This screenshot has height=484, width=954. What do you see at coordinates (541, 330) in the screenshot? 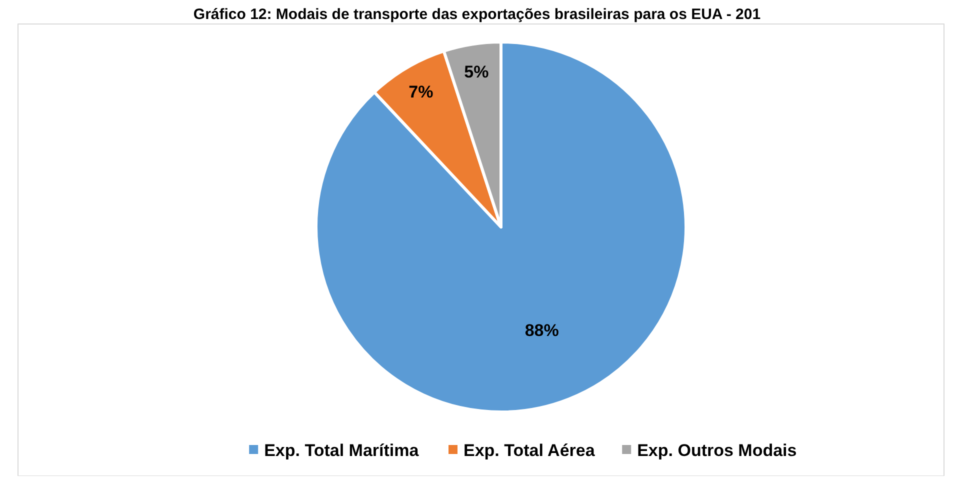
I see `data-label: 88%` at bounding box center [541, 330].